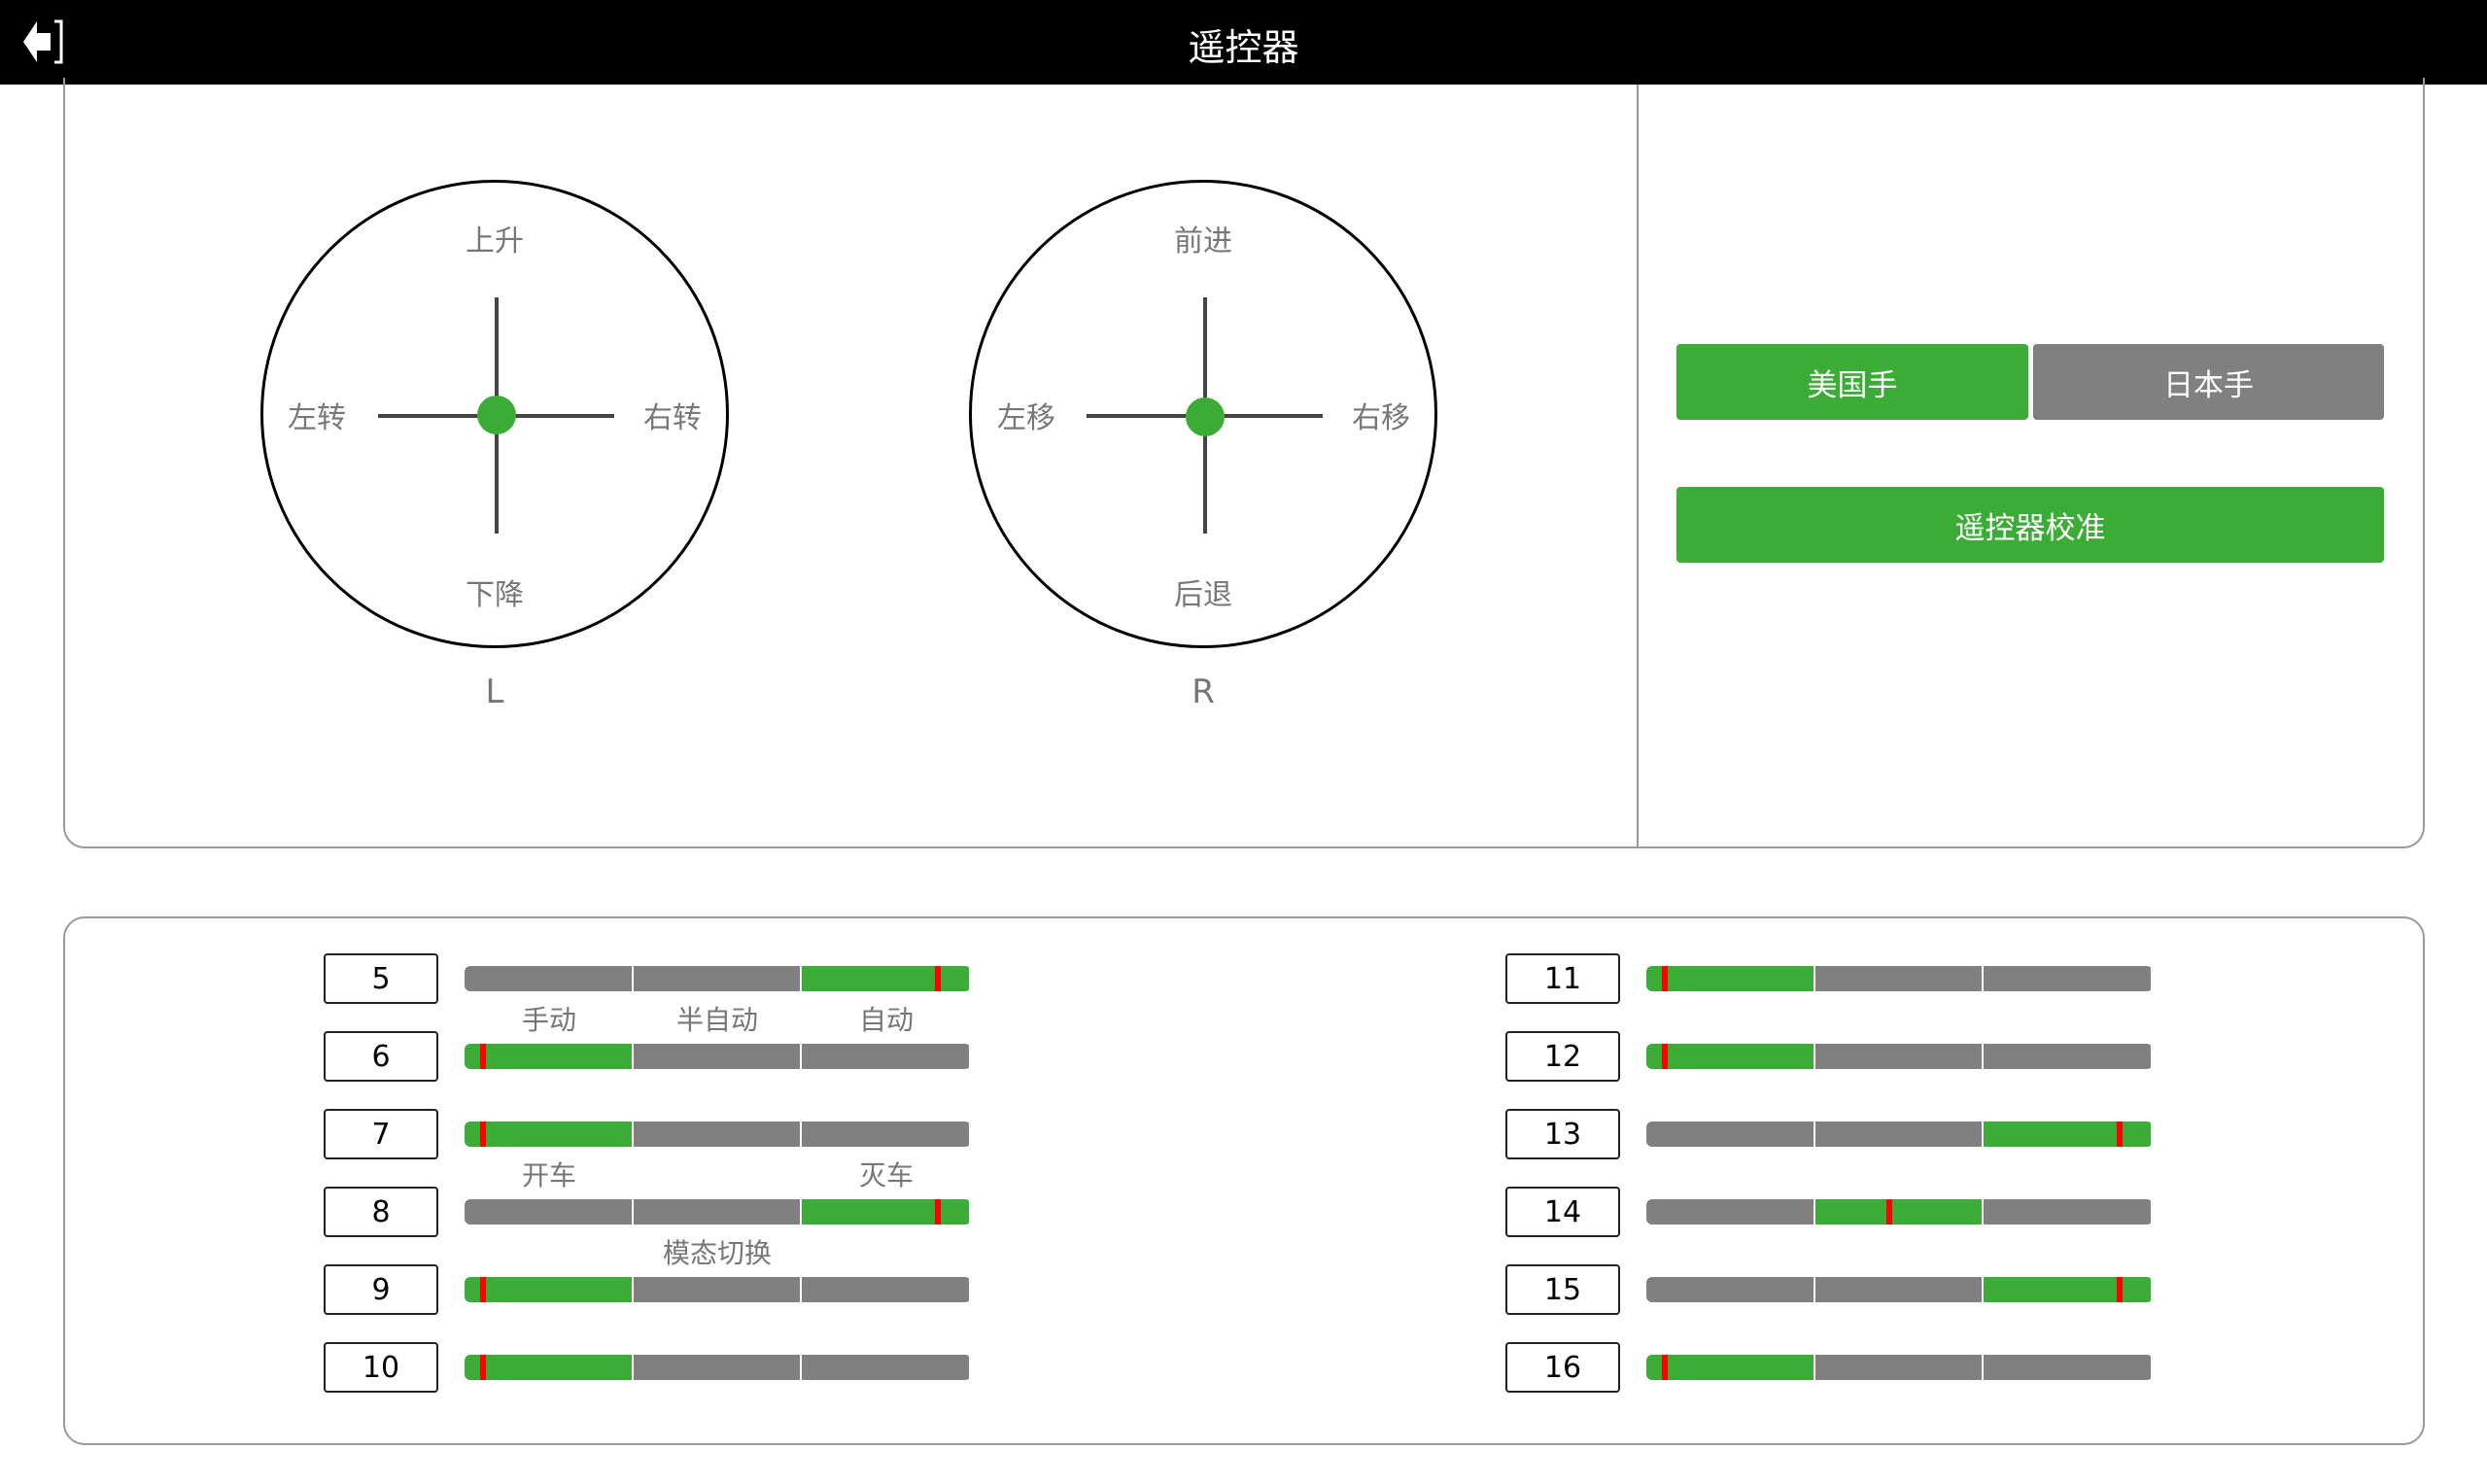 The height and width of the screenshot is (1484, 2487). Describe the element at coordinates (1205, 416) in the screenshot. I see `right-stick-position` at that location.